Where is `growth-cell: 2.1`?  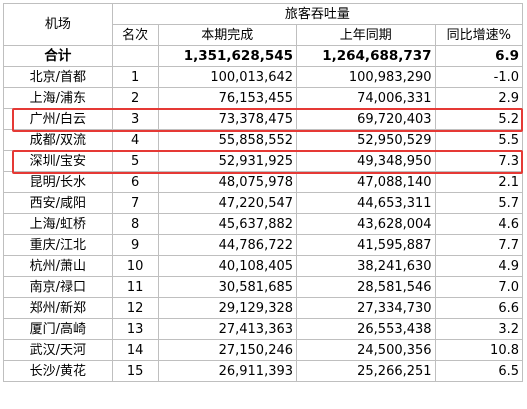
growth-cell: 2.1 is located at coordinates (479, 182).